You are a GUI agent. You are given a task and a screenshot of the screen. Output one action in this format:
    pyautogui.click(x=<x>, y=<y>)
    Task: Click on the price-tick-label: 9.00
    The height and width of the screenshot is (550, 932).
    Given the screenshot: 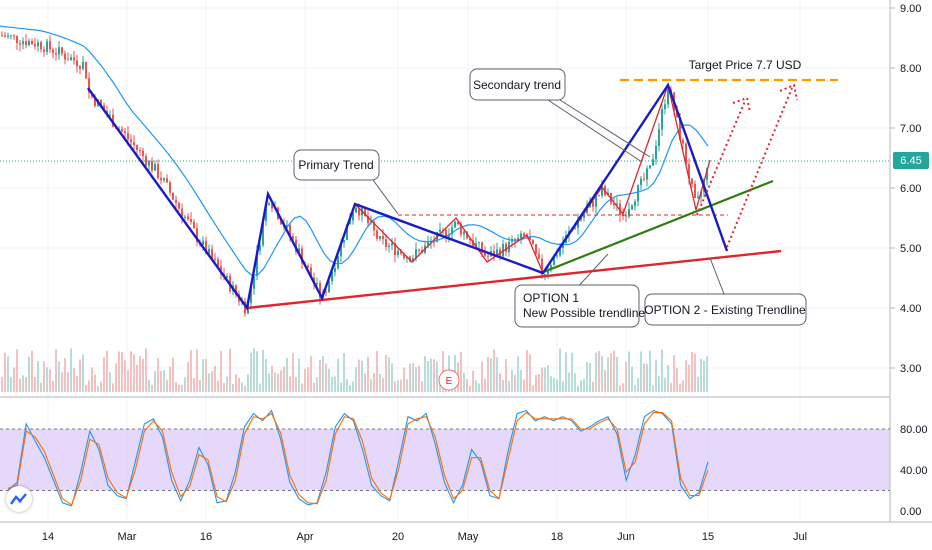 What is the action you would take?
    pyautogui.click(x=910, y=9)
    